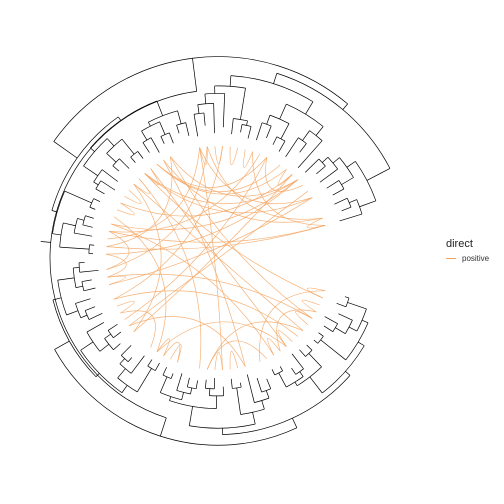  I want to click on legend-label: positive, so click(475, 258).